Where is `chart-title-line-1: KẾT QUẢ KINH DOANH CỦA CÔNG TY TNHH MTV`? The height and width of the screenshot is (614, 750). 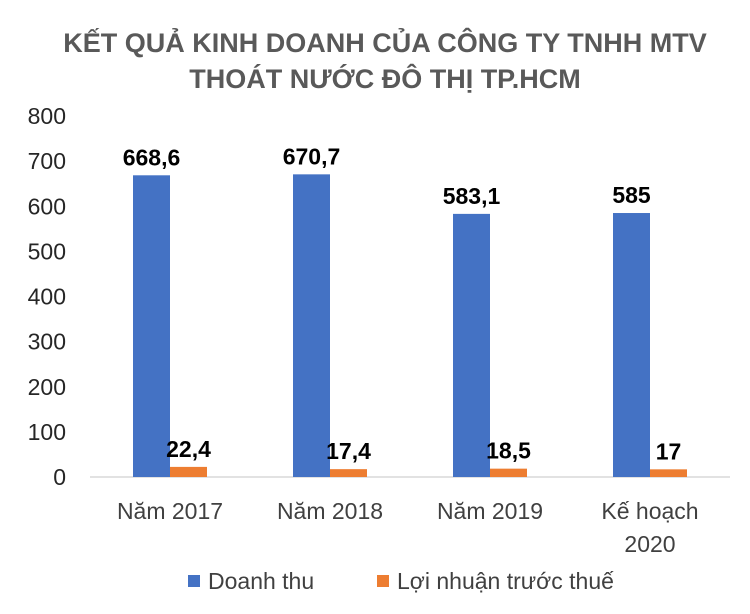
chart-title-line-1: KẾT QUẢ KINH DOANH CỦA CÔNG TY TNHH MTV is located at coordinates (385, 42).